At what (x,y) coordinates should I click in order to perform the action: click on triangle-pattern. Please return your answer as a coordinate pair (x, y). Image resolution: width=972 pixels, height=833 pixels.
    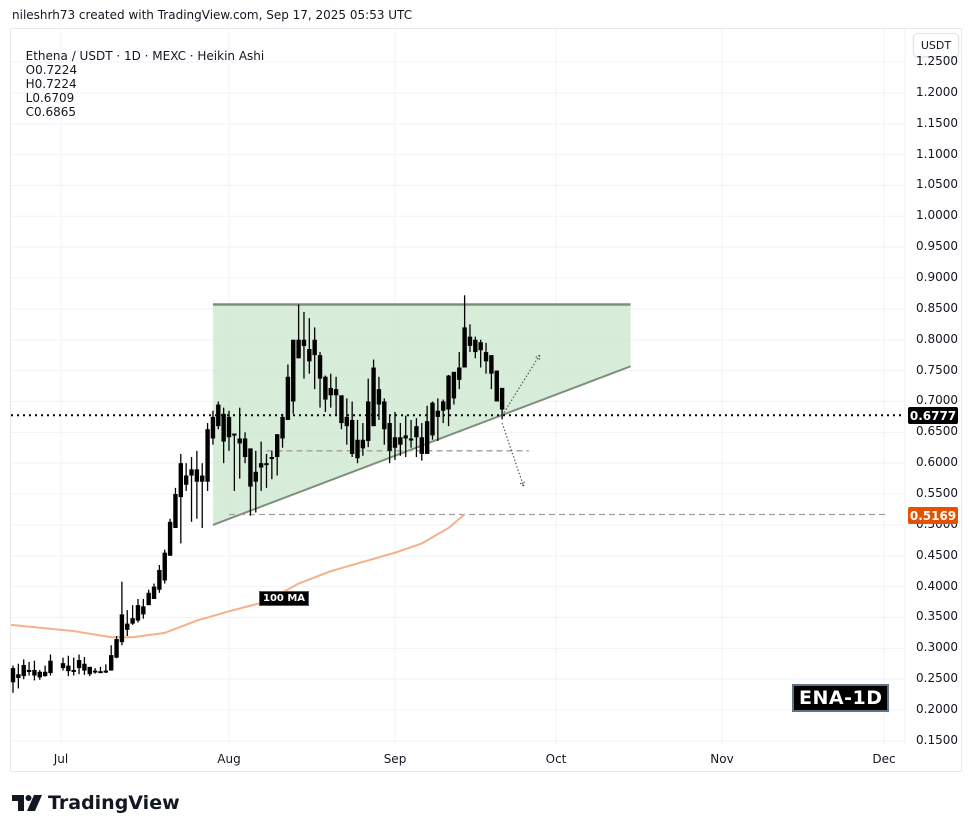
    Looking at the image, I should click on (421, 414).